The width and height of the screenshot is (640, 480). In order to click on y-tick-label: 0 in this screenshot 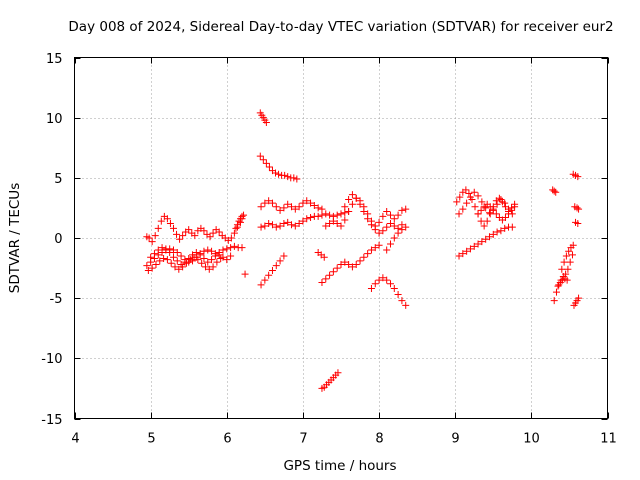, I will do `click(58, 239)`.